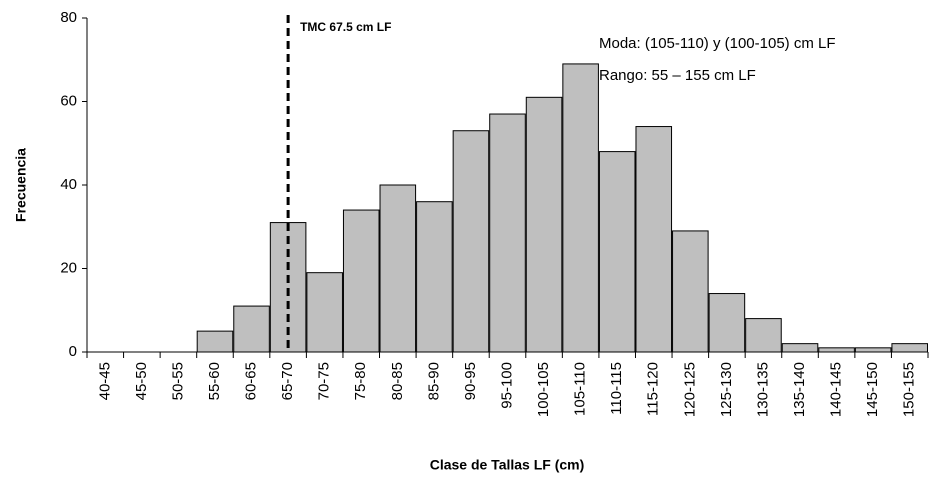 The image size is (944, 479). I want to click on x-tick-label: 70-75, so click(324, 381).